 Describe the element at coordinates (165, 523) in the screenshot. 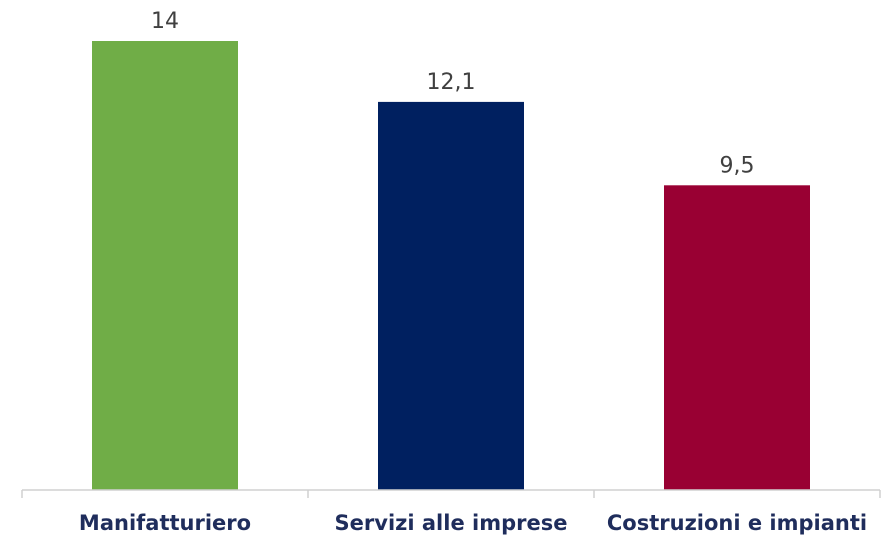

I see `category-label-1: Manifatturiero` at that location.